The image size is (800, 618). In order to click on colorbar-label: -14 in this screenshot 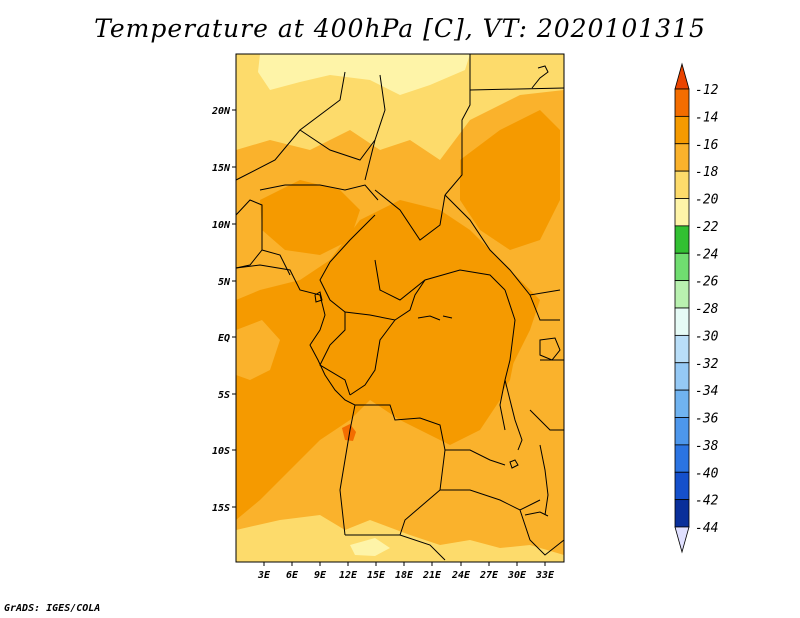, I will do `click(706, 117)`.